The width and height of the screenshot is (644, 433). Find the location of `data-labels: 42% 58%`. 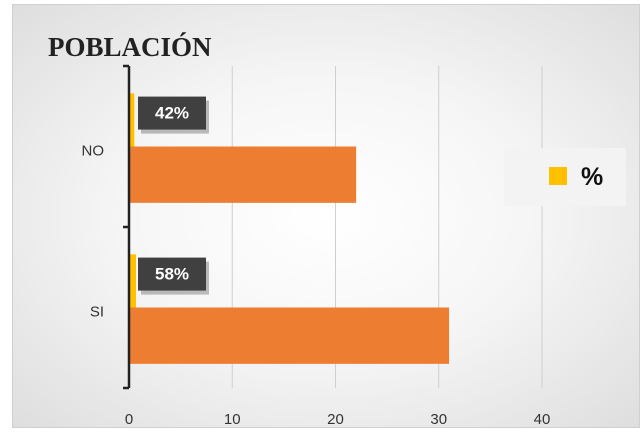

data-labels: 42% 58% is located at coordinates (173, 195).